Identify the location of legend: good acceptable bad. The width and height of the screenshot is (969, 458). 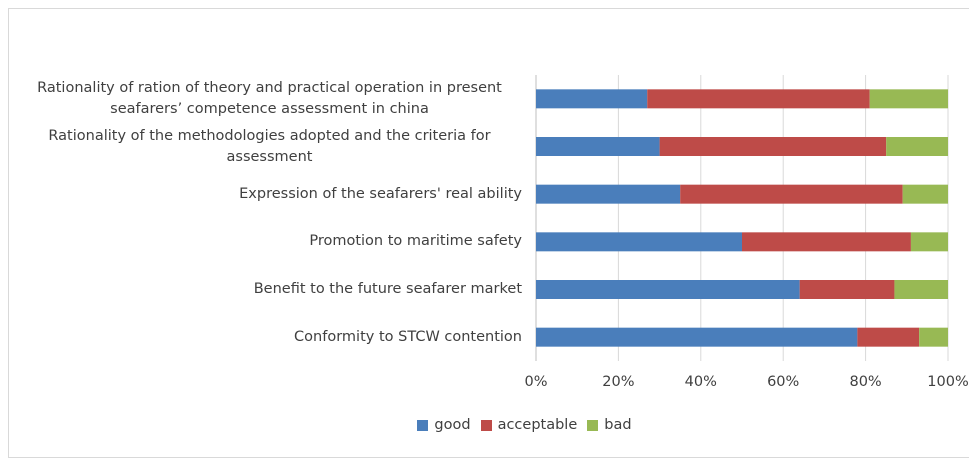
(484, 425).